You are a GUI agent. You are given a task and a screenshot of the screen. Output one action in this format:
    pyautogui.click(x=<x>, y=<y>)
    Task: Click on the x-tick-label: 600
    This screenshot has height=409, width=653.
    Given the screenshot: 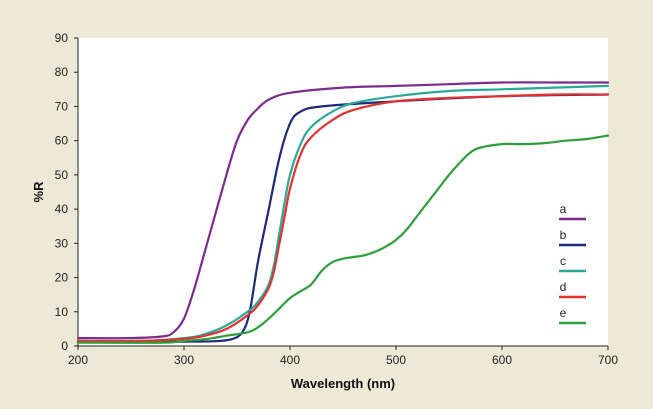 What is the action you would take?
    pyautogui.click(x=502, y=360)
    